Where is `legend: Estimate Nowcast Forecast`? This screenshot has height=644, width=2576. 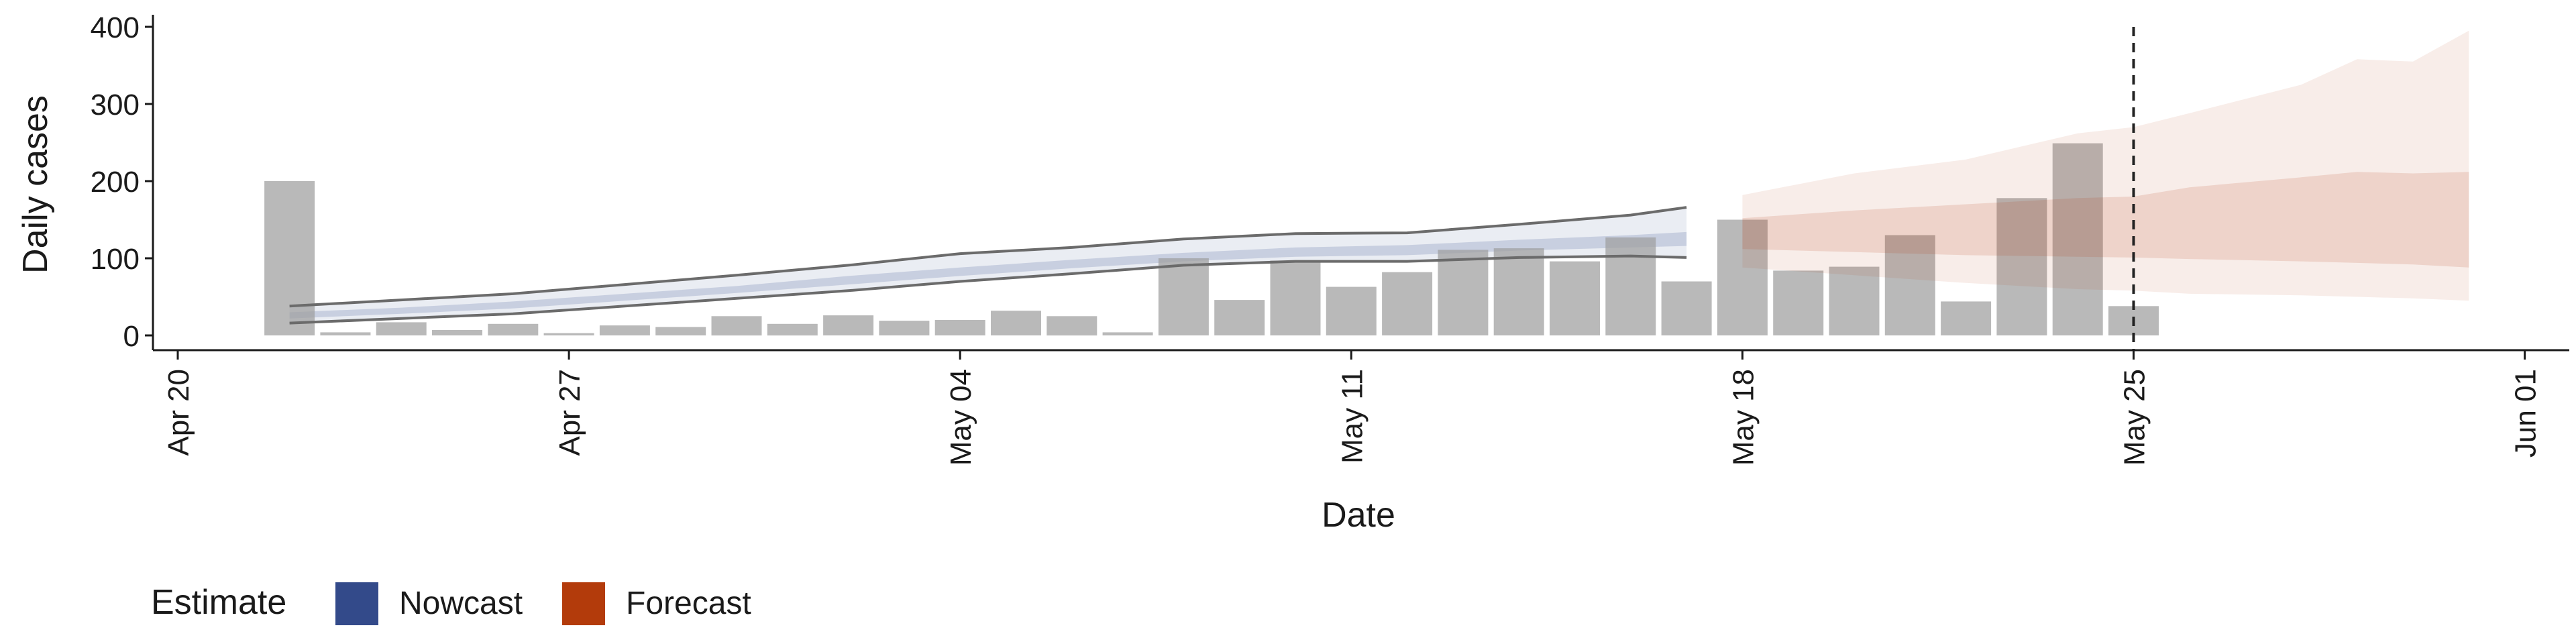
legend: Estimate Nowcast Forecast is located at coordinates (451, 603).